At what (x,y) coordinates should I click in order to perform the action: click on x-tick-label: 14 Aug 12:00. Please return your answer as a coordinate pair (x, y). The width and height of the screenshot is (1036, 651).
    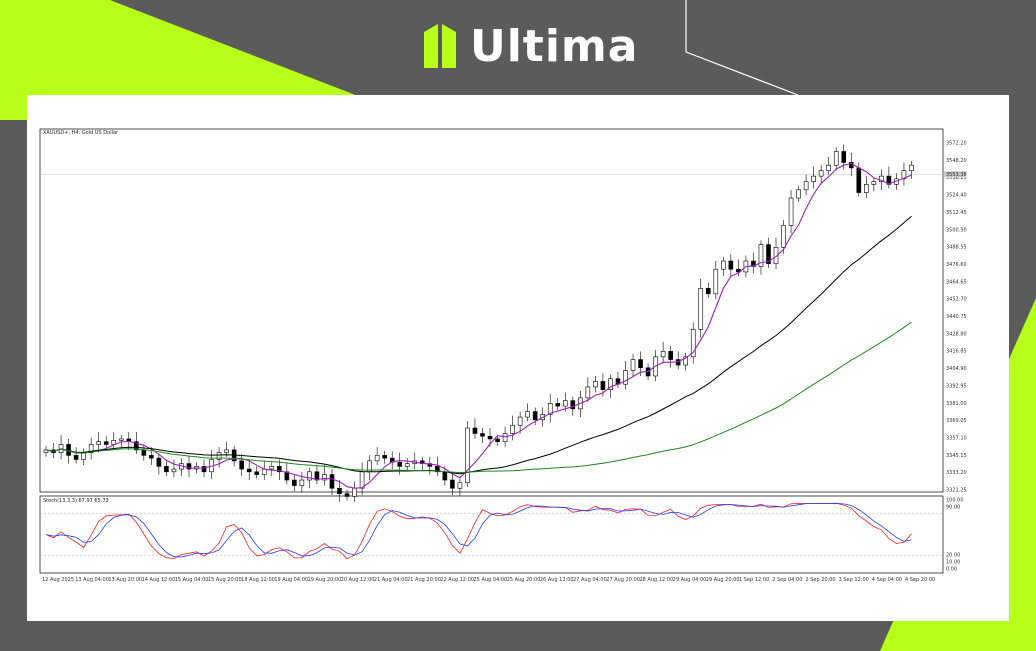
    Looking at the image, I should click on (159, 580).